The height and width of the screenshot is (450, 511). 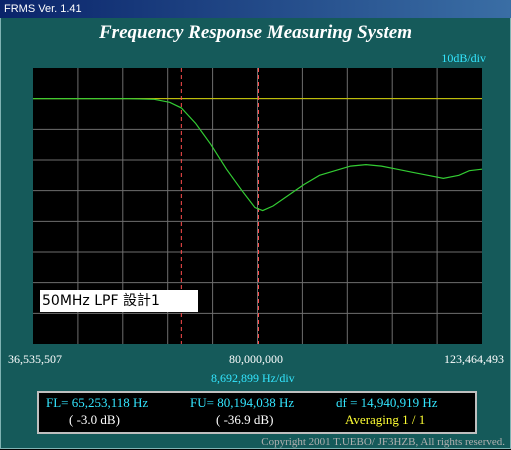 What do you see at coordinates (255, 32) in the screenshot?
I see `page-title: Frequency Response Measuring System` at bounding box center [255, 32].